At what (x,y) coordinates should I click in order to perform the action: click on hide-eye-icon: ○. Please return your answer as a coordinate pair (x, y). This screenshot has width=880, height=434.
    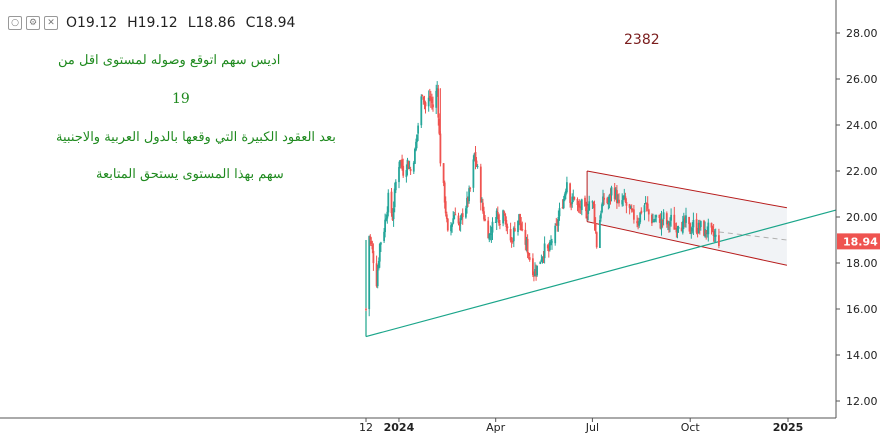
    Looking at the image, I should click on (15, 23).